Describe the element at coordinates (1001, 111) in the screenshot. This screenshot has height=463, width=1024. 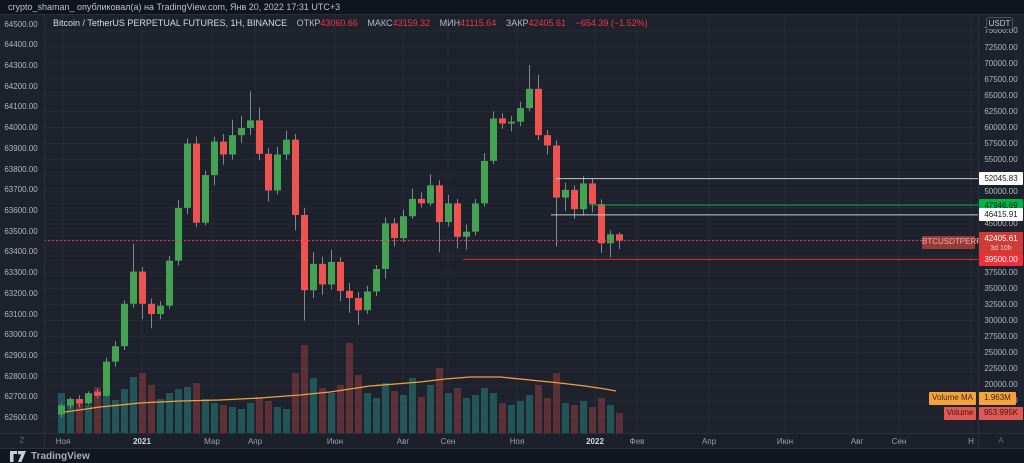
I see `right-axis-tick-label: 62500.00` at that location.